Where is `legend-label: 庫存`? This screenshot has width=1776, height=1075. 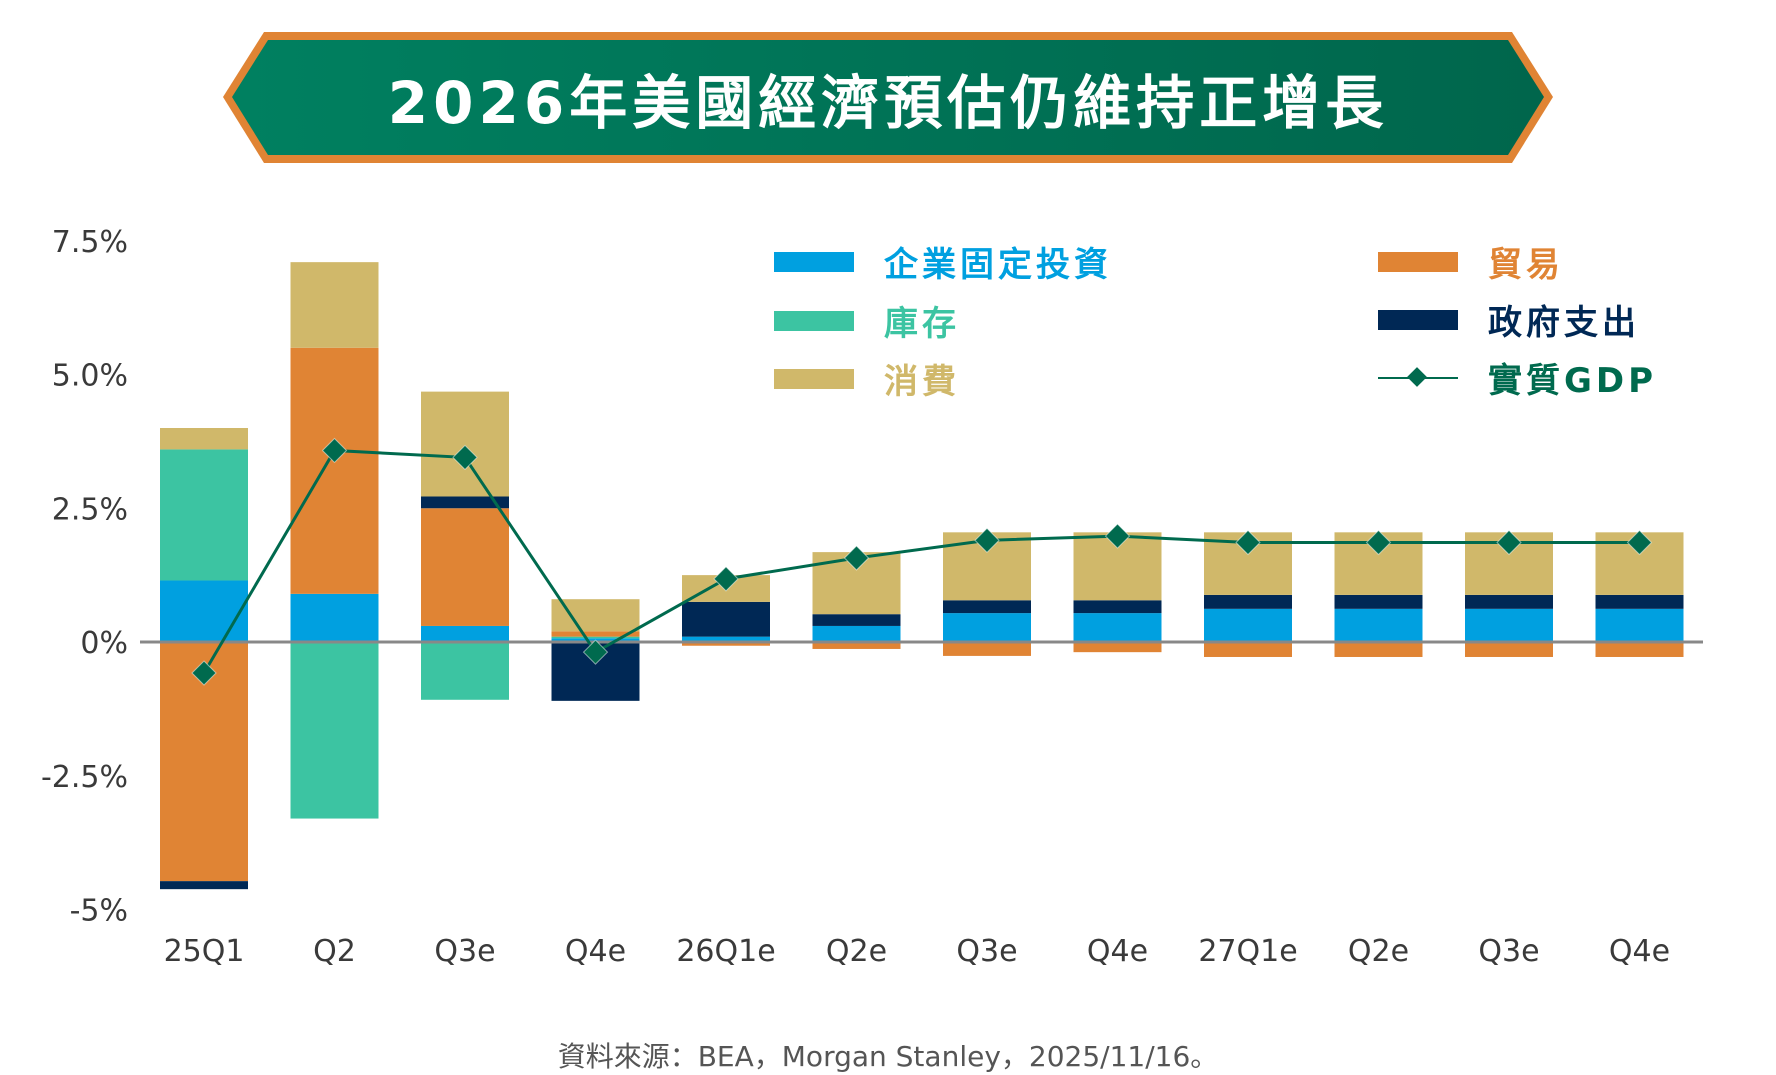 legend-label: 庫存 is located at coordinates (922, 324).